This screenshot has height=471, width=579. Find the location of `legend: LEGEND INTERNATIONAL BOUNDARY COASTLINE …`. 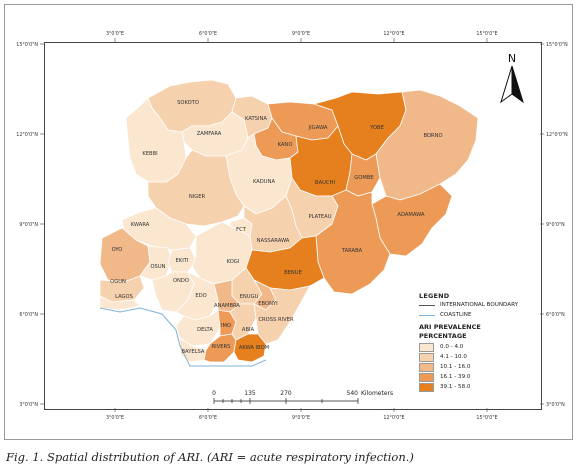

legend: LEGEND INTERNATIONAL BOUNDARY COASTLINE … is located at coordinates (479, 342).